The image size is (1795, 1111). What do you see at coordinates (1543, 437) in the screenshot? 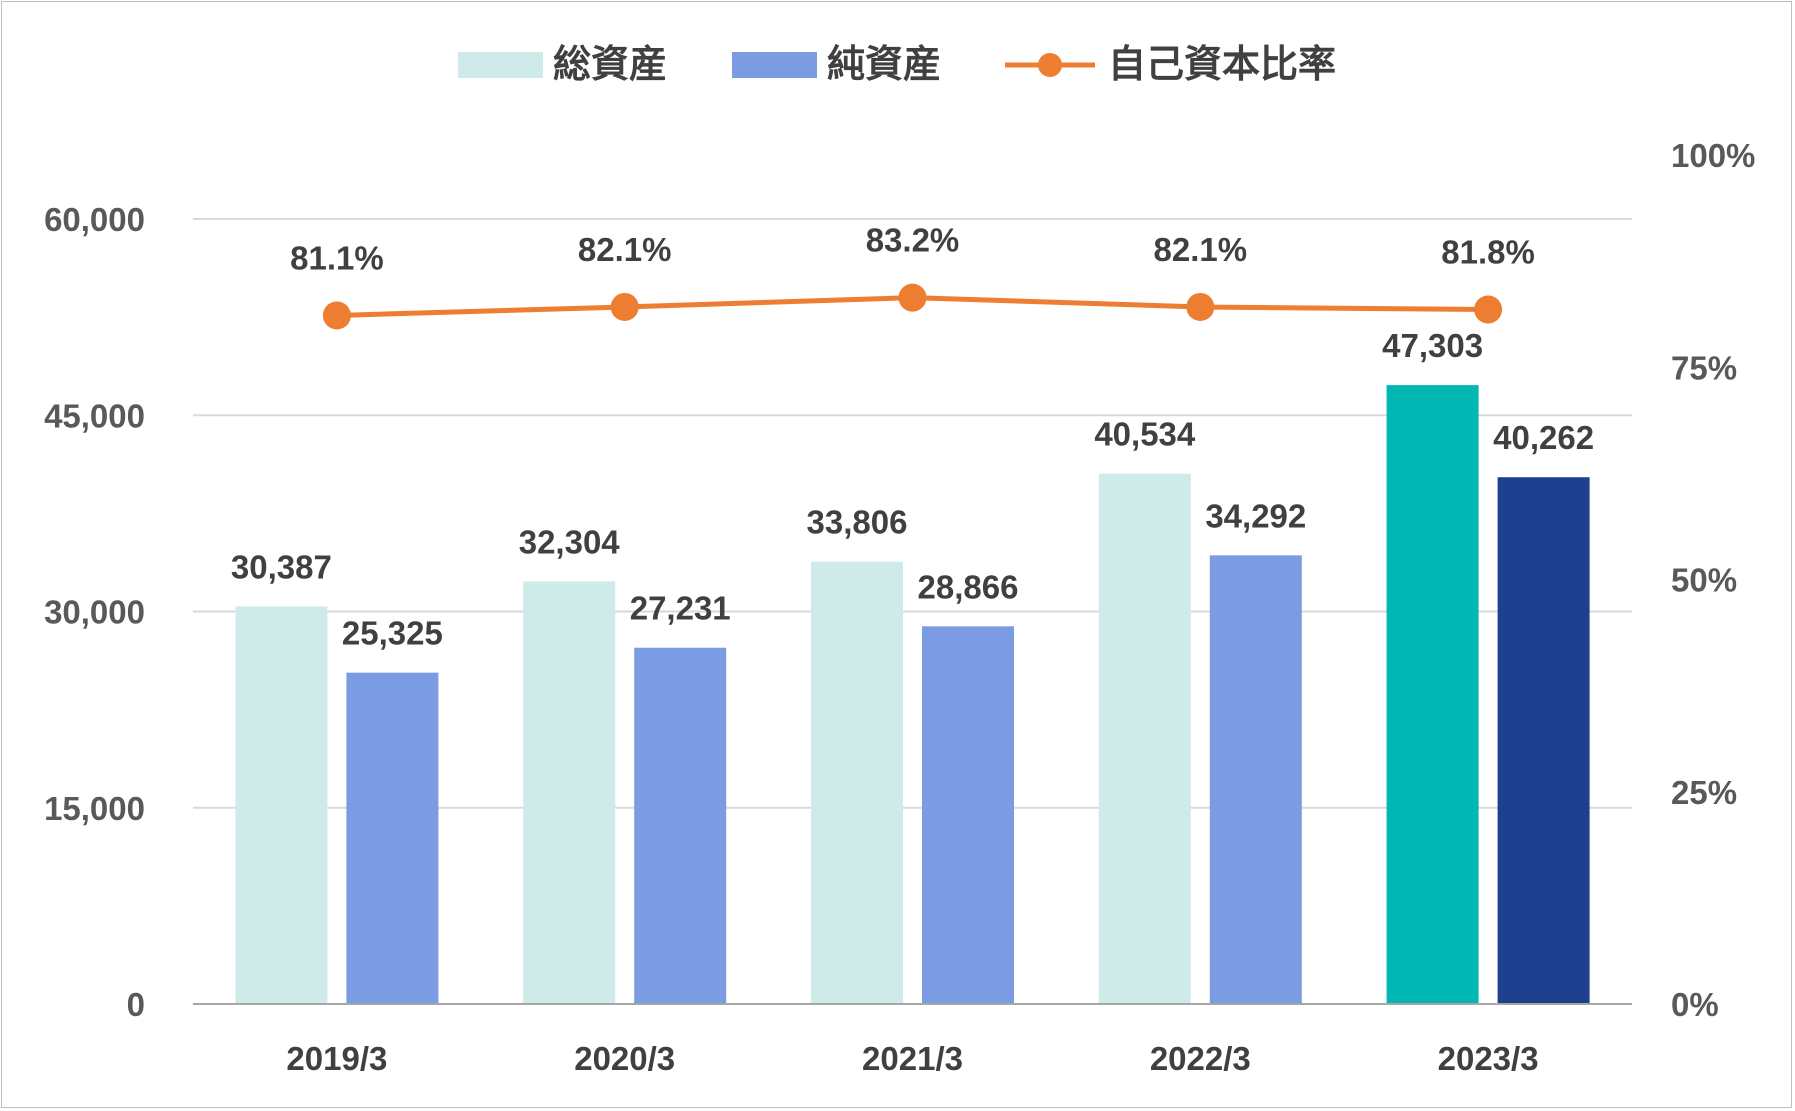
I see `data-label-net-assets: 40,262` at bounding box center [1543, 437].